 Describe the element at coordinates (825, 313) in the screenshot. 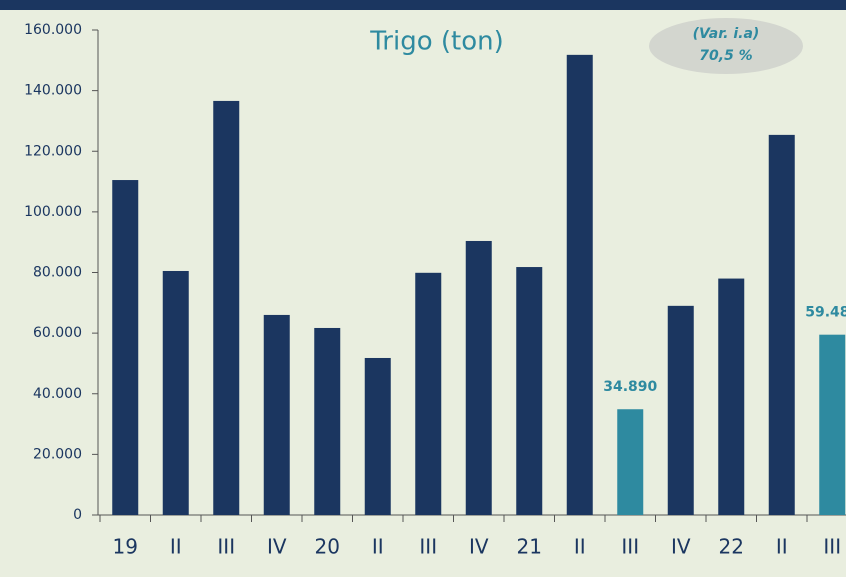

I see `value-label: 59.486` at that location.